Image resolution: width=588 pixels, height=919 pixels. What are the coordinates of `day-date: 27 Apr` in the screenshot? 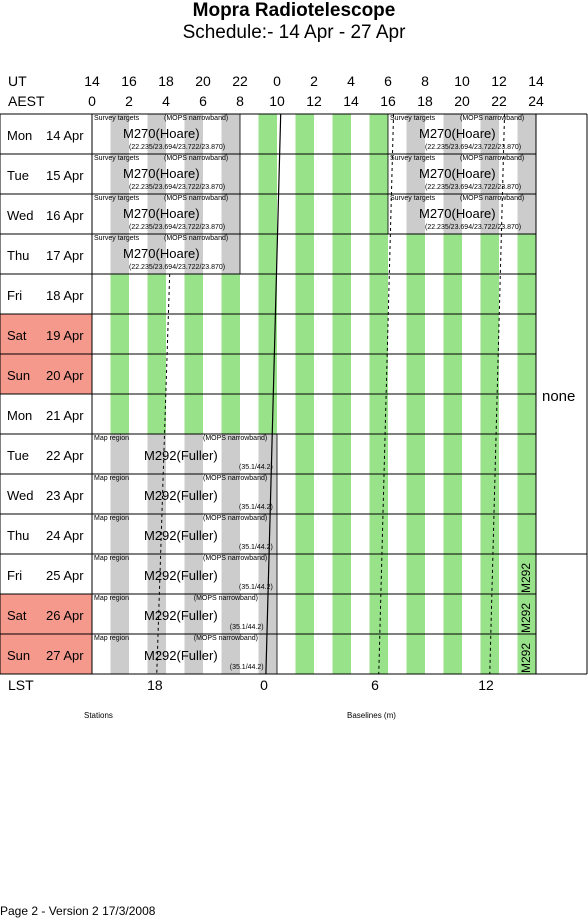 It's located at (65, 655).